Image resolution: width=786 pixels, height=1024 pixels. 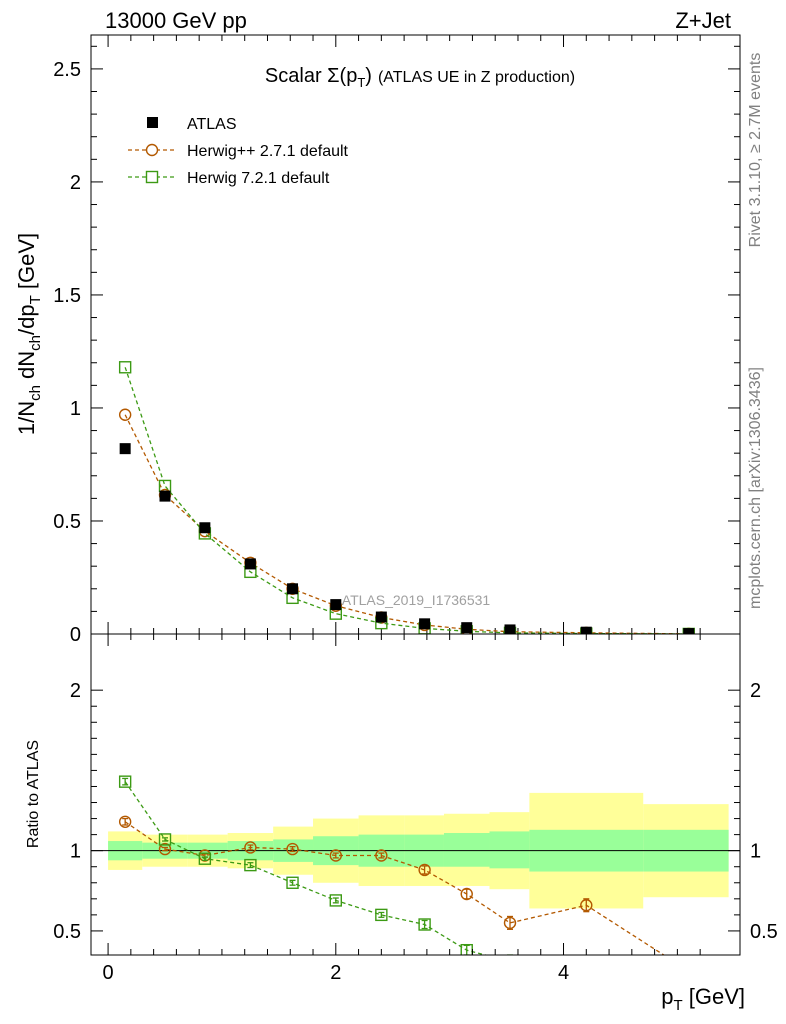 I want to click on main-title-close: ), so click(x=368, y=76).